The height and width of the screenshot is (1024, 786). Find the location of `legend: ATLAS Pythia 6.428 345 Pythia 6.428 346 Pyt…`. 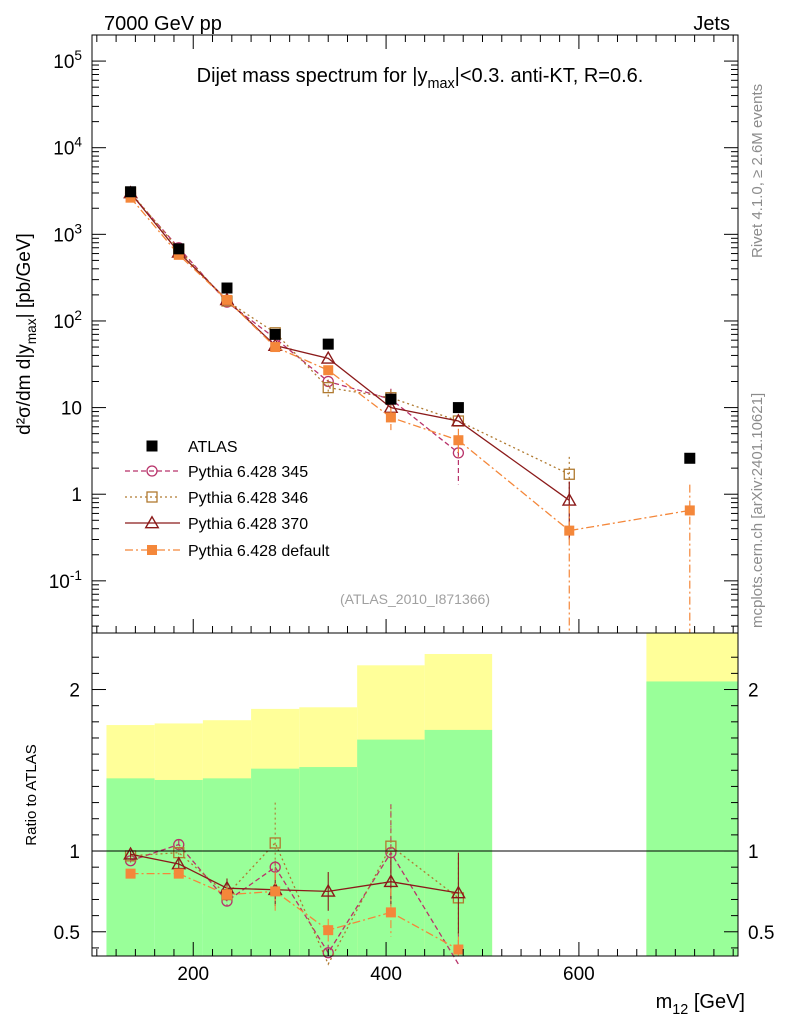

legend: ATLAS Pythia 6.428 345 Pythia 6.428 346 Pyt… is located at coordinates (227, 499).